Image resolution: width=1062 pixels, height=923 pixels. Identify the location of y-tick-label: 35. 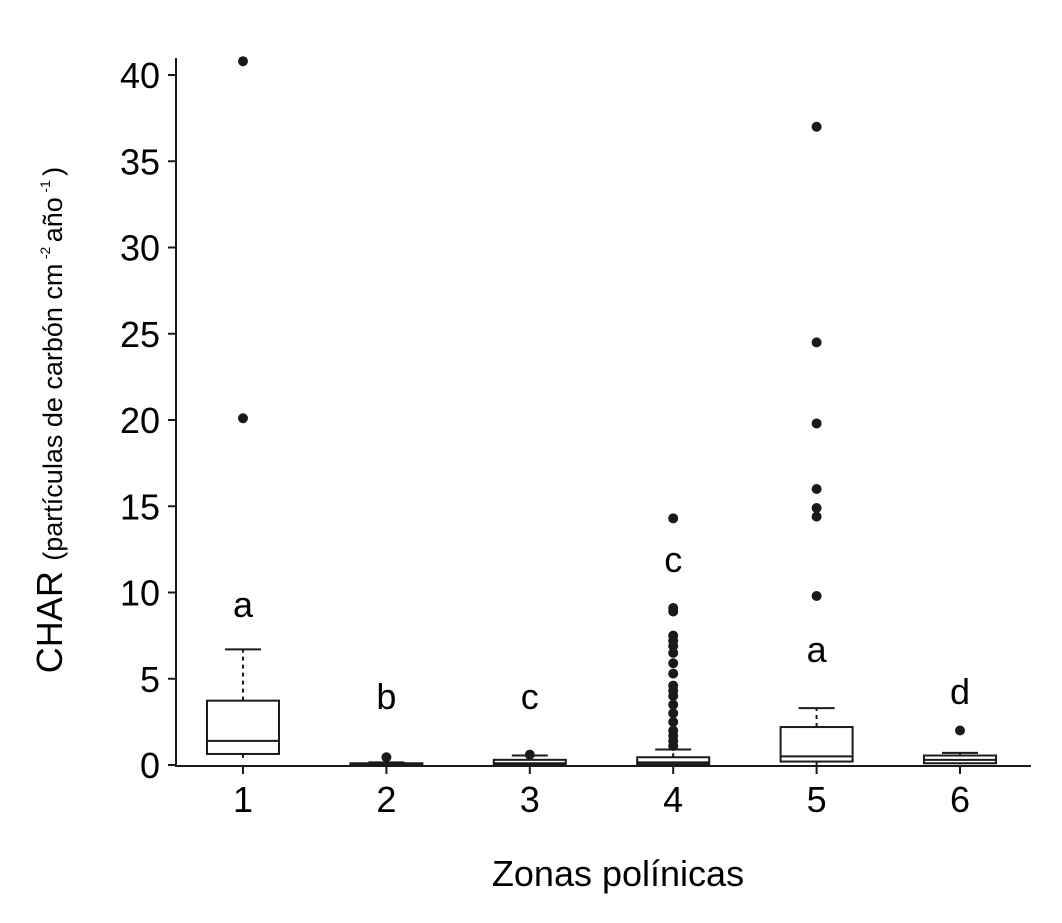
(140, 161).